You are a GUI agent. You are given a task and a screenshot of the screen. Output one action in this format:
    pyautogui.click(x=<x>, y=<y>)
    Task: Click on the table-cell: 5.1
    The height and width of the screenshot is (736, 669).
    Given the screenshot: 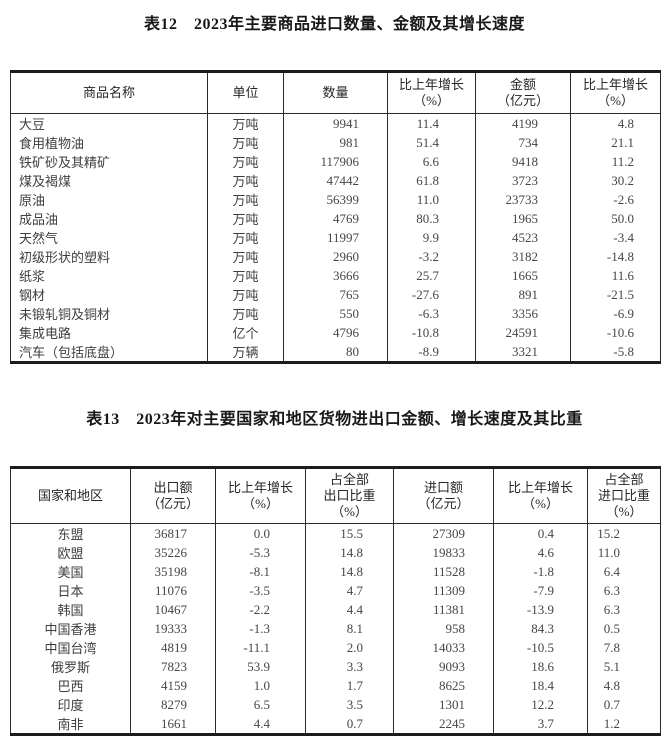 What is the action you would take?
    pyautogui.click(x=624, y=666)
    